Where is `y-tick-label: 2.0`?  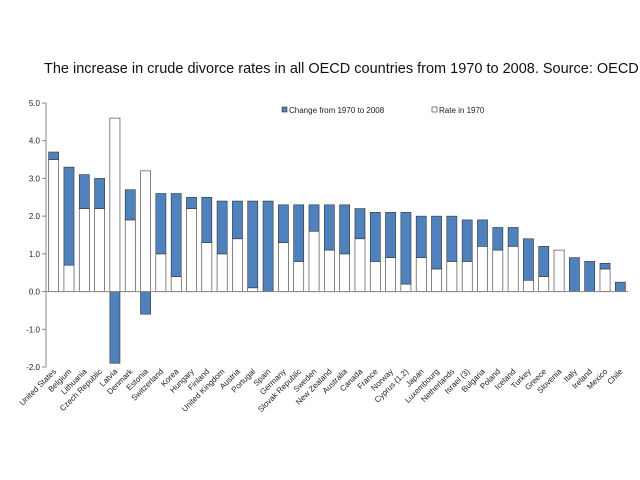
y-tick-label: 2.0 is located at coordinates (35, 216).